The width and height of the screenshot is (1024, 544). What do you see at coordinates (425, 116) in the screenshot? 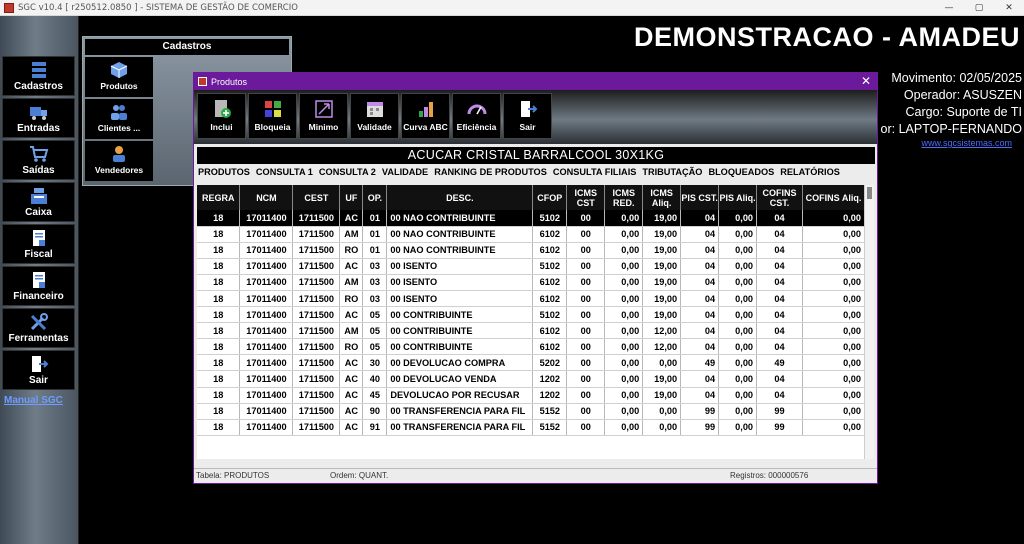
I see `curva-abc-button: Curva ABC` at bounding box center [425, 116].